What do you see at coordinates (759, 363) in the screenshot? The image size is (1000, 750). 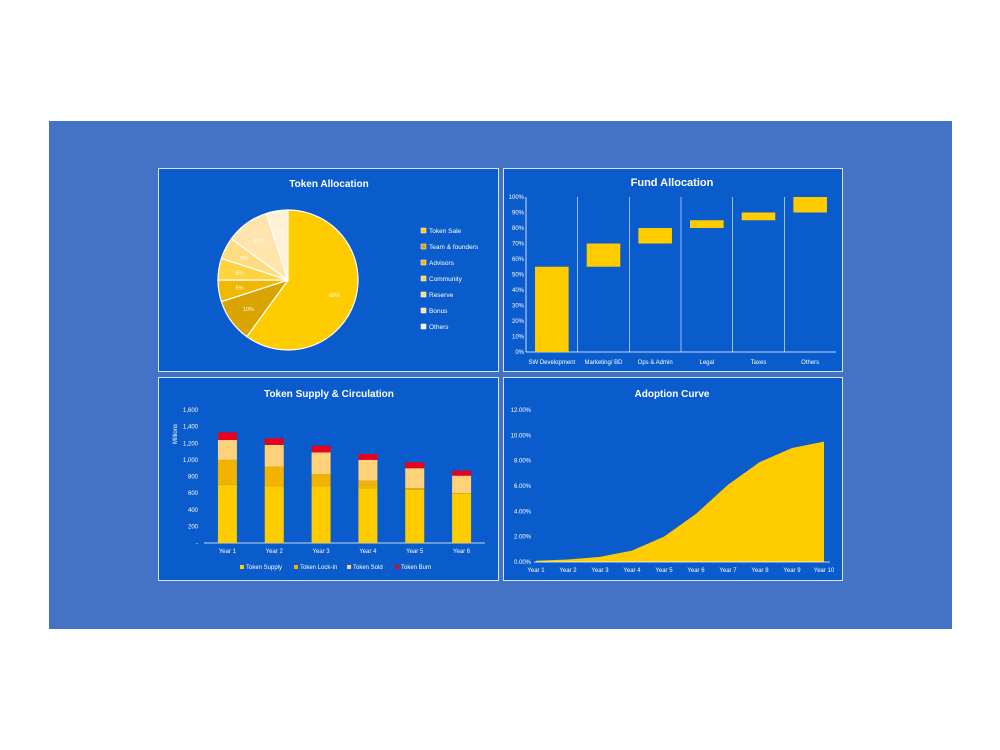 I see `x-tick-label: Taxes` at bounding box center [759, 363].